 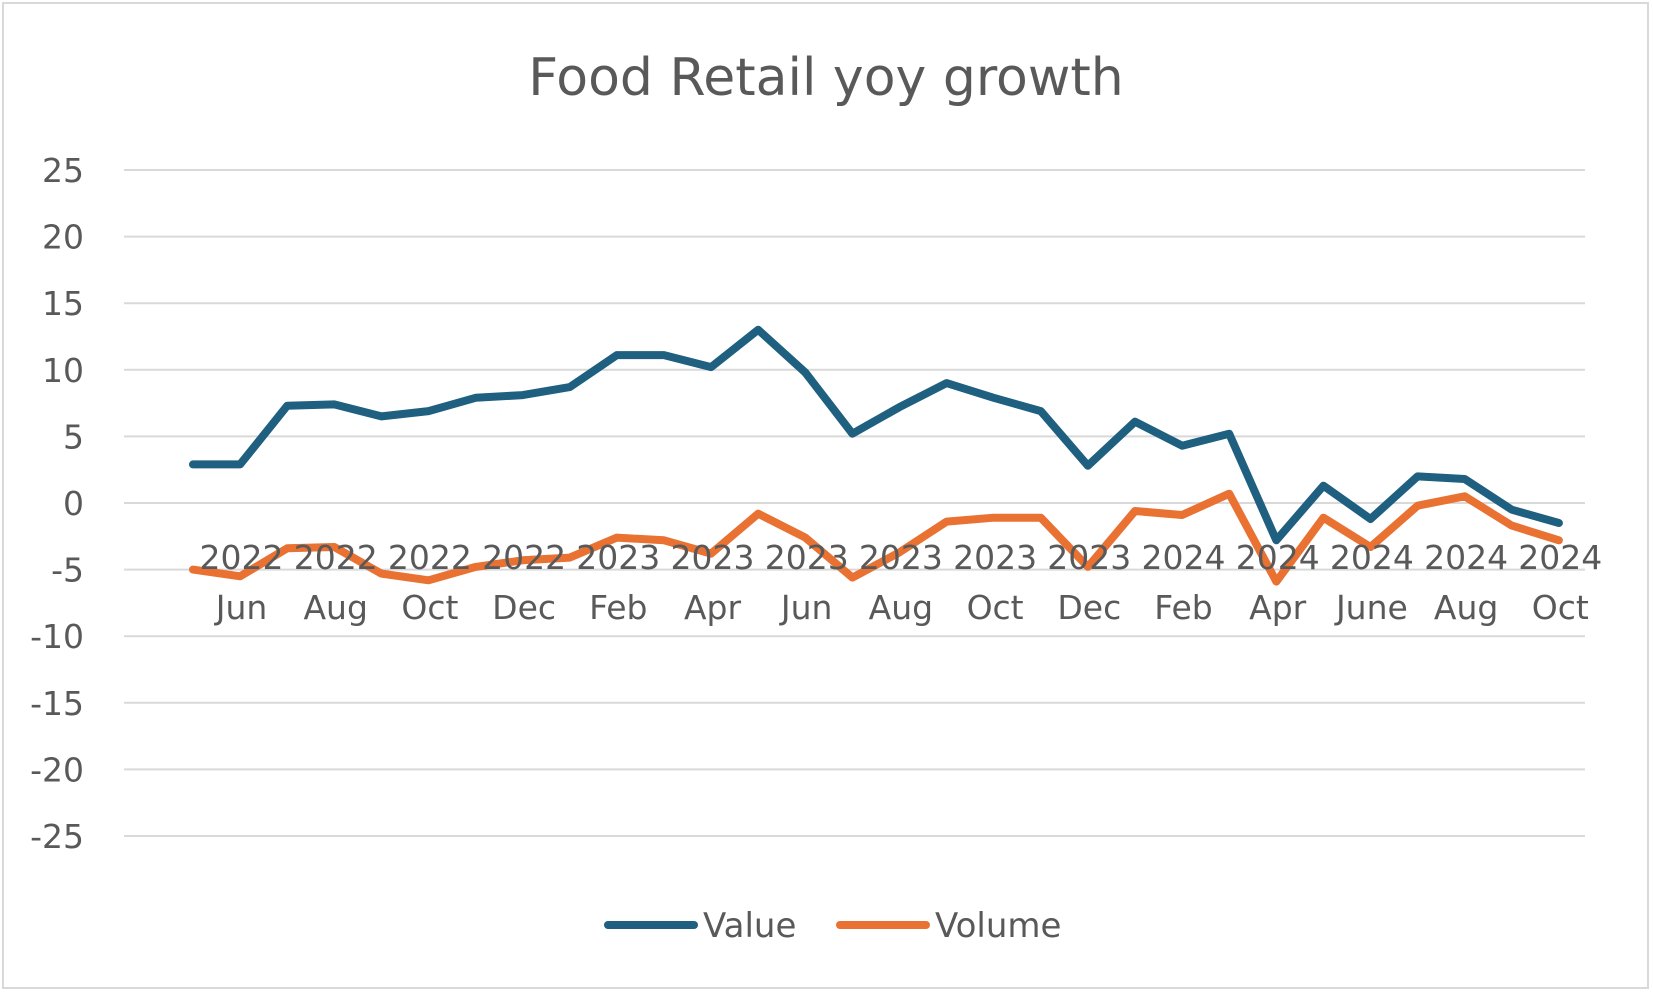 I want to click on y-tick-label: -5, so click(x=67, y=570).